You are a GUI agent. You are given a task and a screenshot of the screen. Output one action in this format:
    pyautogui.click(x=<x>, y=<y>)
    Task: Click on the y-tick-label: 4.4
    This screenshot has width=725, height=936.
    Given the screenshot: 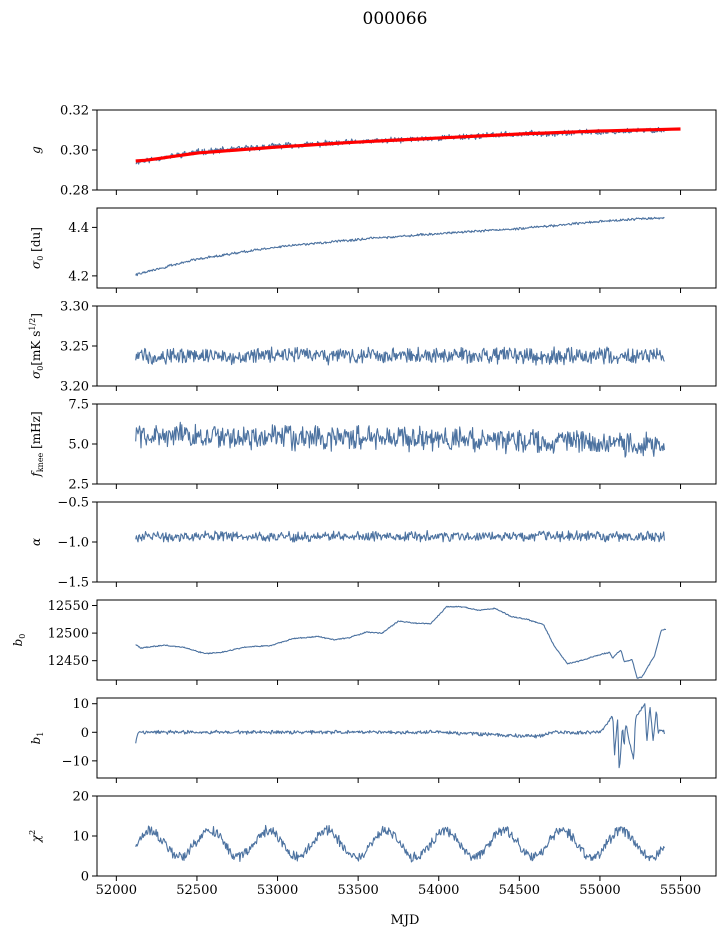 What is the action you would take?
    pyautogui.click(x=78, y=228)
    